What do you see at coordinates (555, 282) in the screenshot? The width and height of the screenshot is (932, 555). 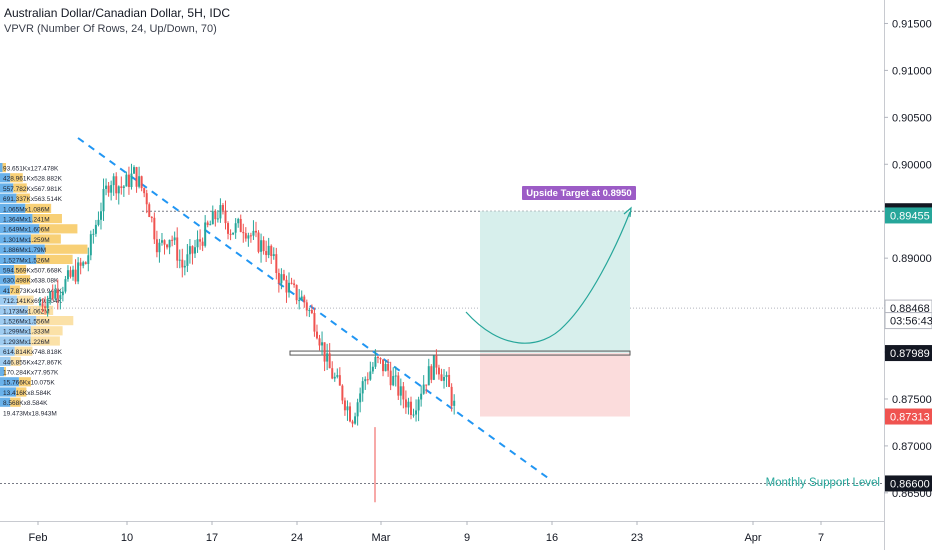 I see `profit-zone` at bounding box center [555, 282].